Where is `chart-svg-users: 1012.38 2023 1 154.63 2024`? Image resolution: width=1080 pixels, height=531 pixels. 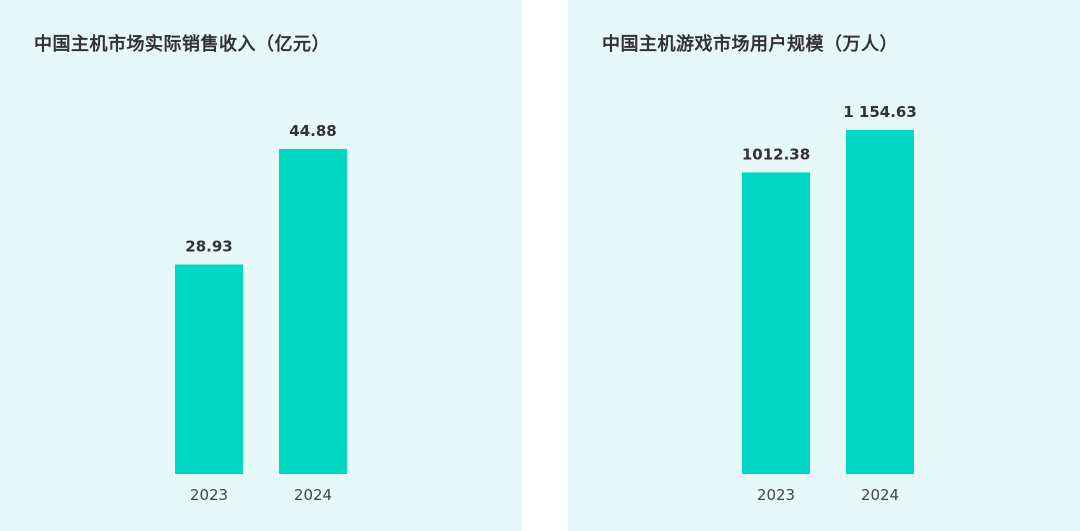
chart-svg-users: 1012.38 2023 1 154.63 2024 is located at coordinates (829, 303).